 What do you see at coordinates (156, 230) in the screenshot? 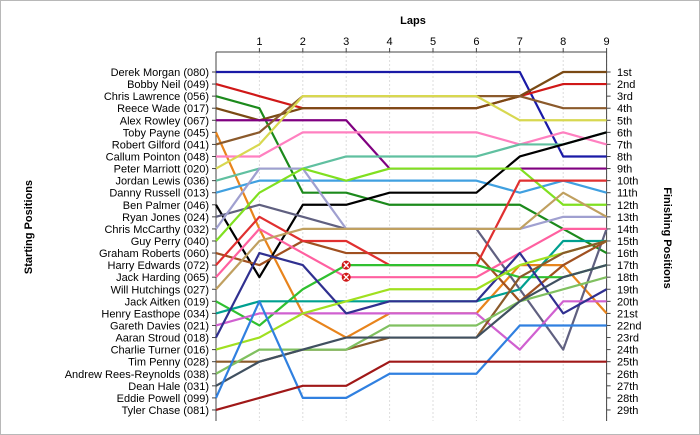
I see `start-label: Chris McCarthy (032)` at bounding box center [156, 230].